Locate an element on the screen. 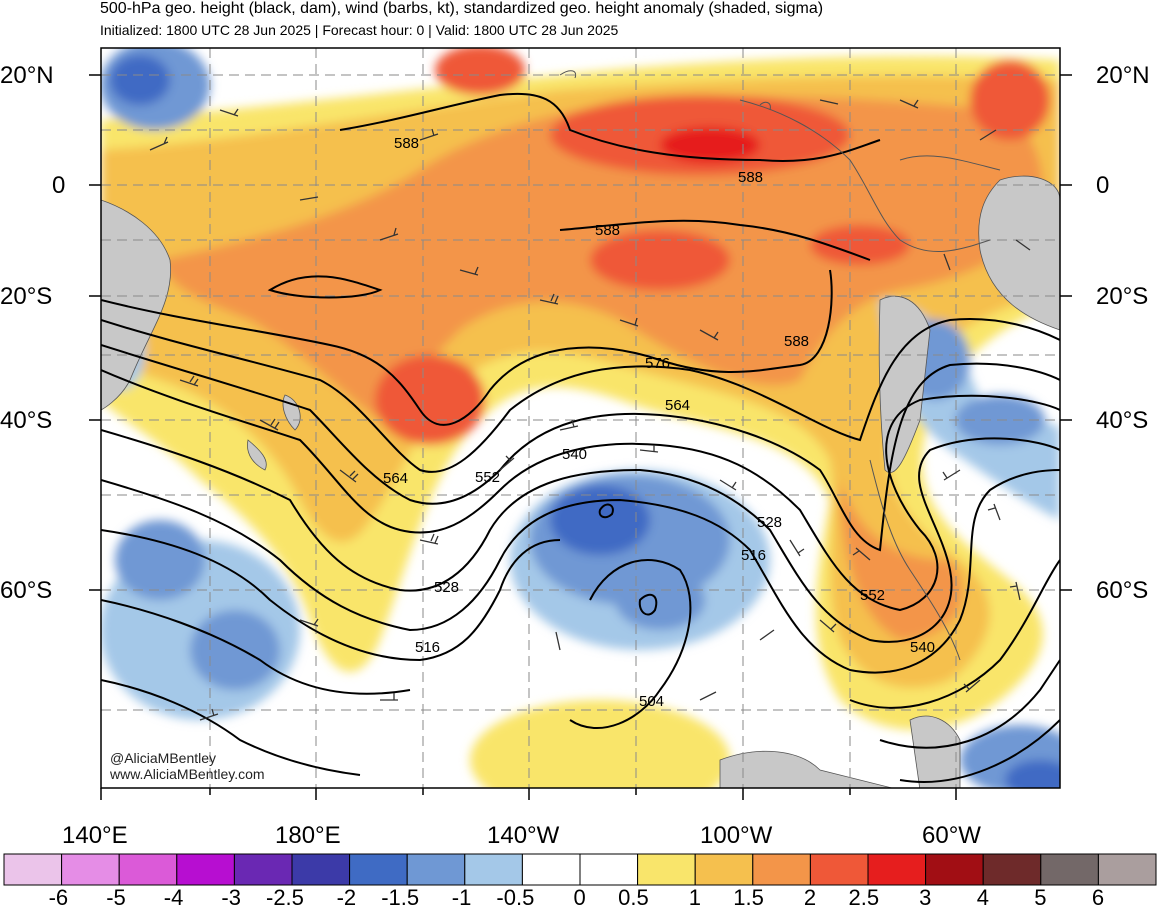 The image size is (1161, 912). colorbar-label: 1.5 is located at coordinates (748, 897).